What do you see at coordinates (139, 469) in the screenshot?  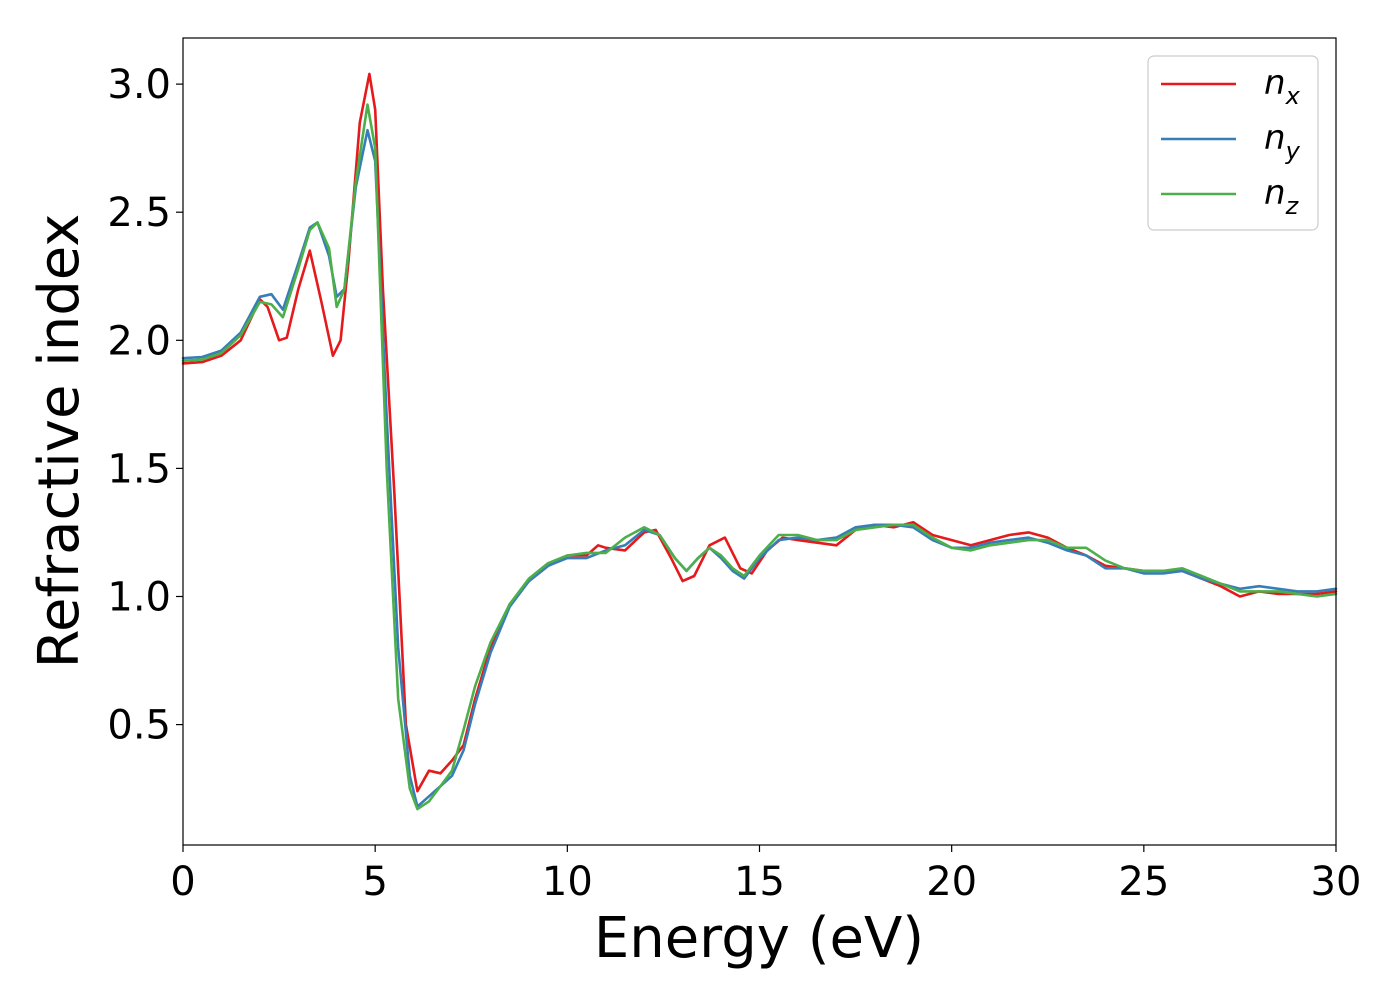 I see `y-tick-label: 1.5` at bounding box center [139, 469].